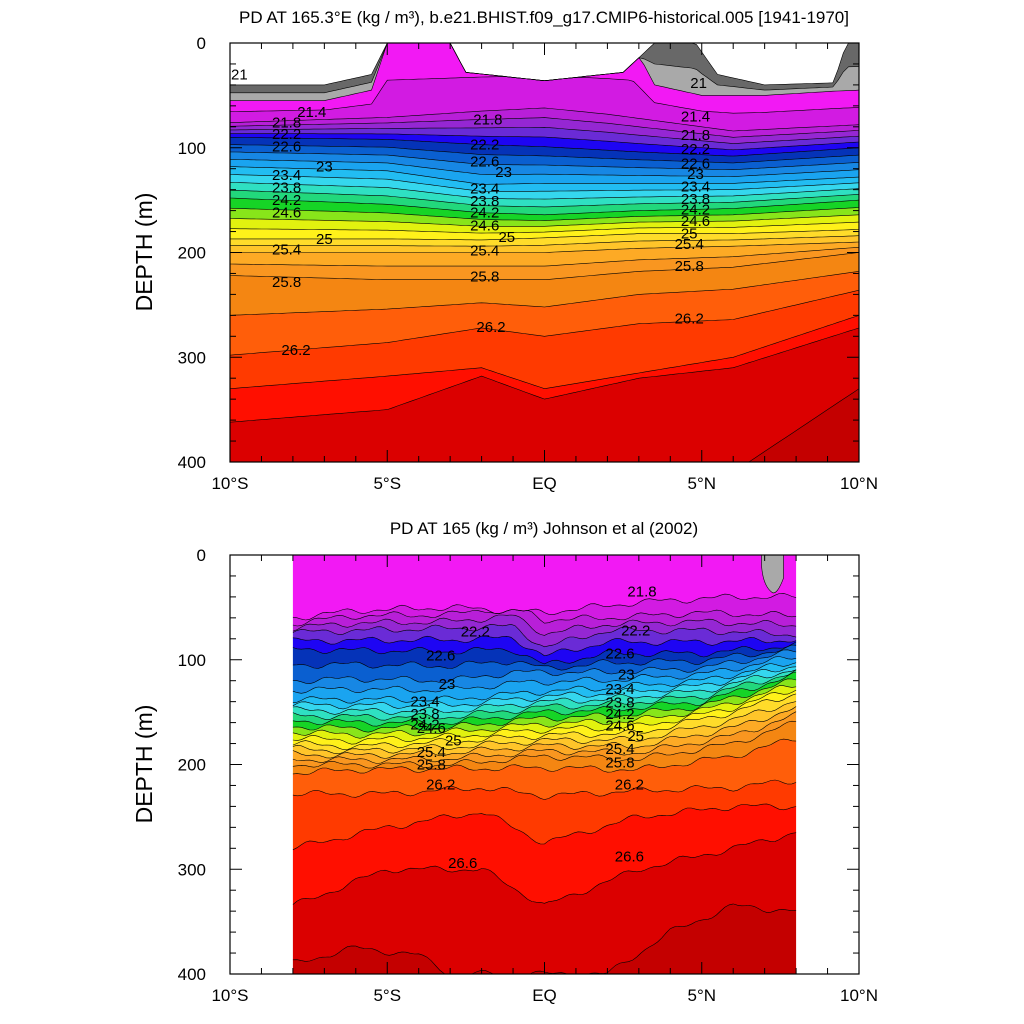 The width and height of the screenshot is (1024, 1024). I want to click on panel-obs-title: PD AT 165 (kg / m³) Johnson et al (2002), so click(544, 528).